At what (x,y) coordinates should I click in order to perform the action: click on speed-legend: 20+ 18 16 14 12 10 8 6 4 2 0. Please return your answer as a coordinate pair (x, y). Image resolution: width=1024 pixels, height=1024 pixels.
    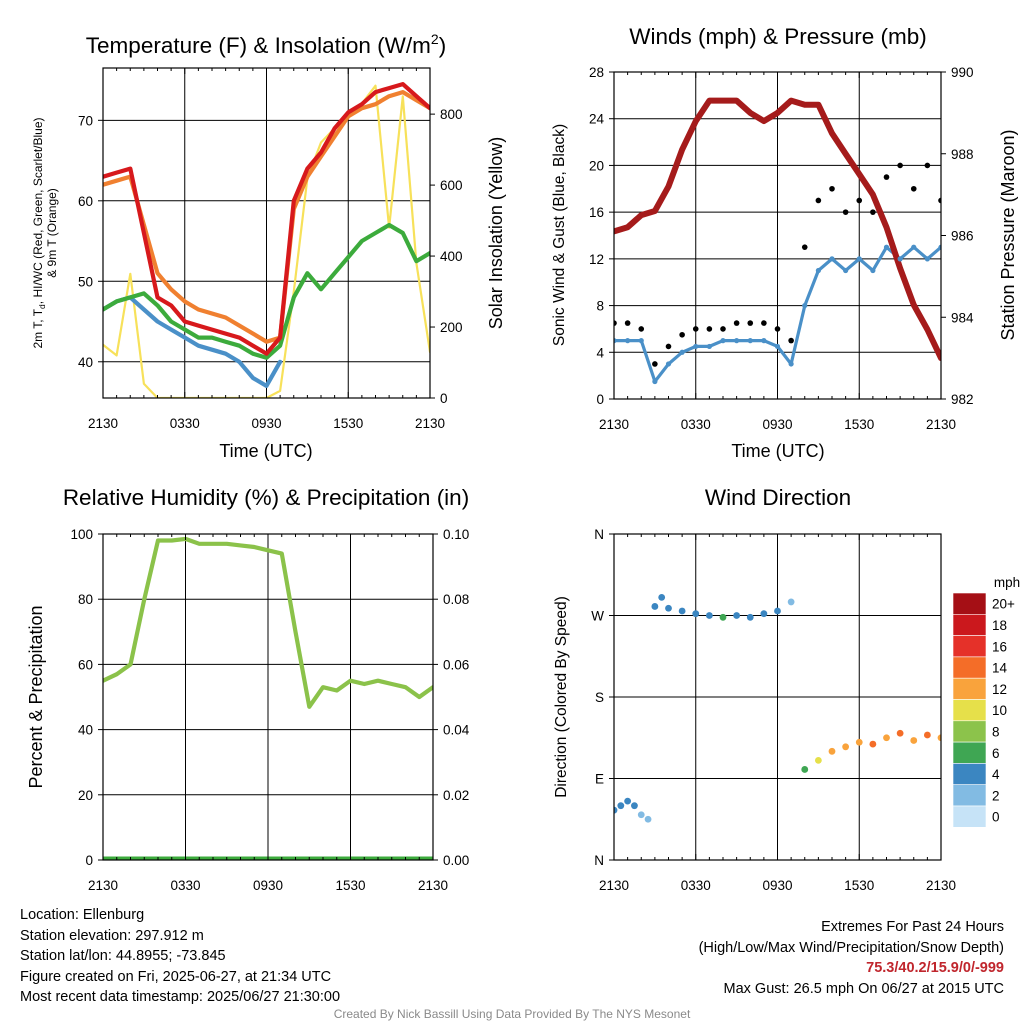
    Looking at the image, I should click on (983, 710).